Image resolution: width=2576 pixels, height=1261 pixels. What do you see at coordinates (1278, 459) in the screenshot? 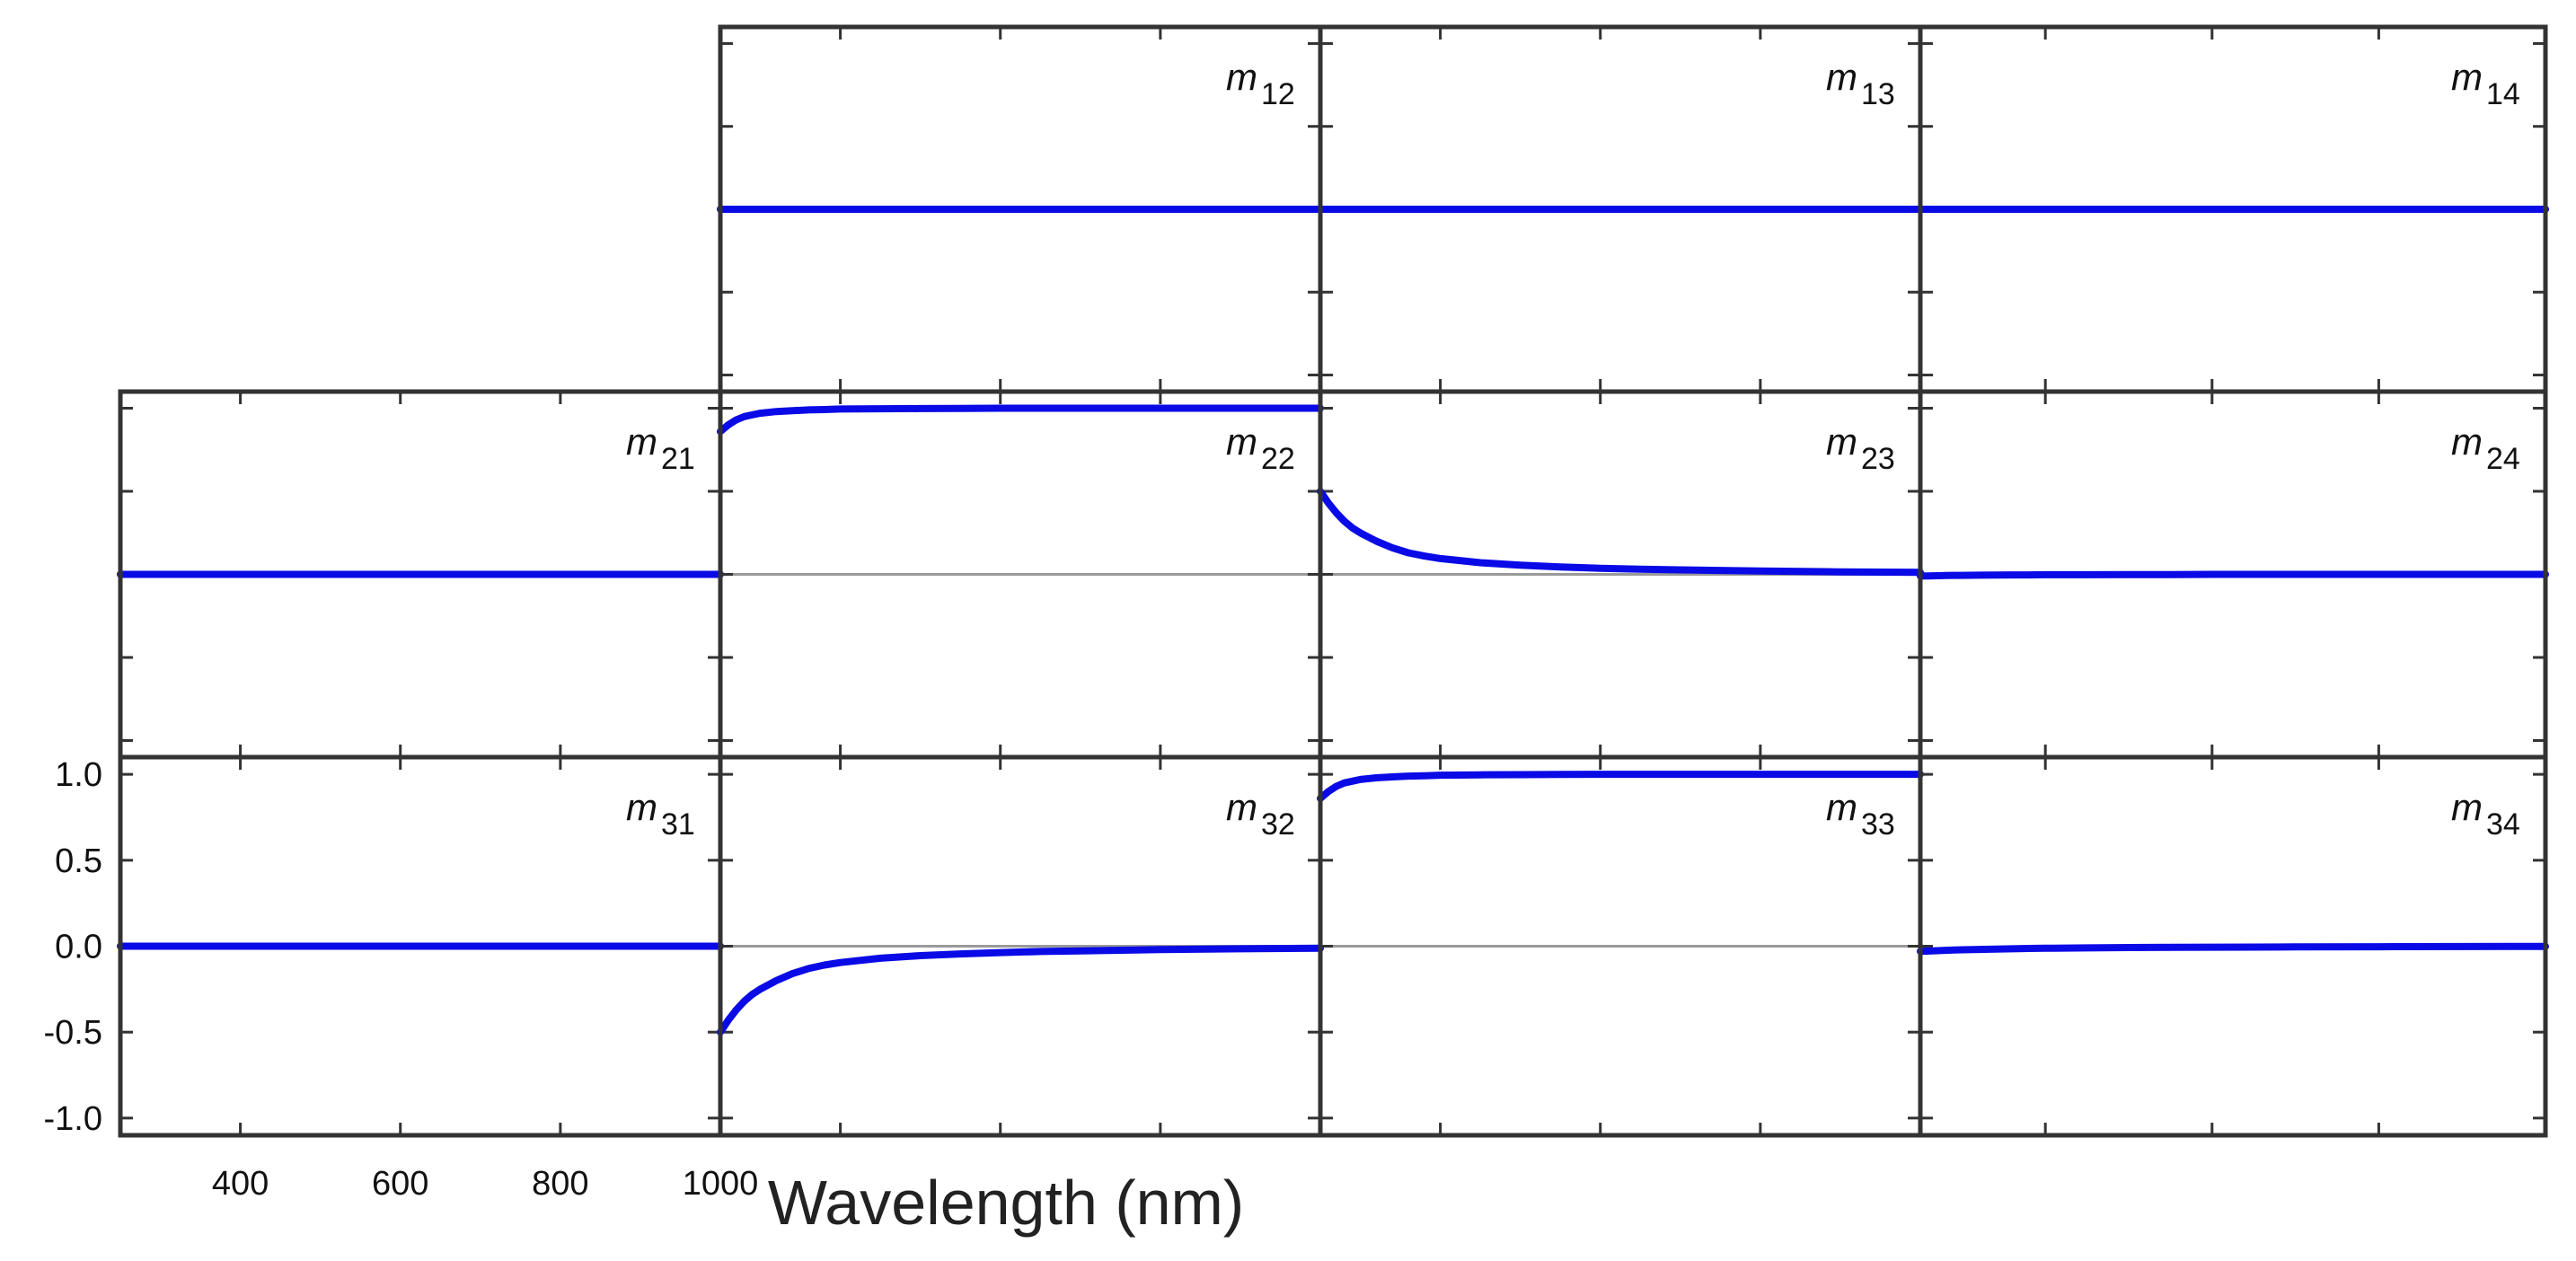
I see `panel-label-subscript: 22` at bounding box center [1278, 459].